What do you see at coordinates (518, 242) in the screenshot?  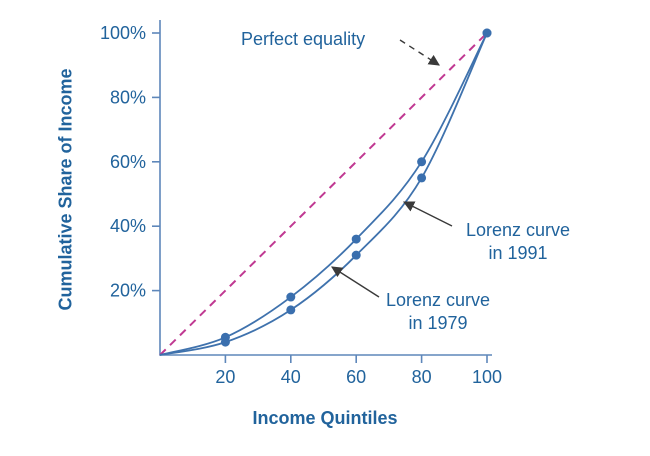 I see `annotation-lorenz-1991: Lorenz curve in 1991` at bounding box center [518, 242].